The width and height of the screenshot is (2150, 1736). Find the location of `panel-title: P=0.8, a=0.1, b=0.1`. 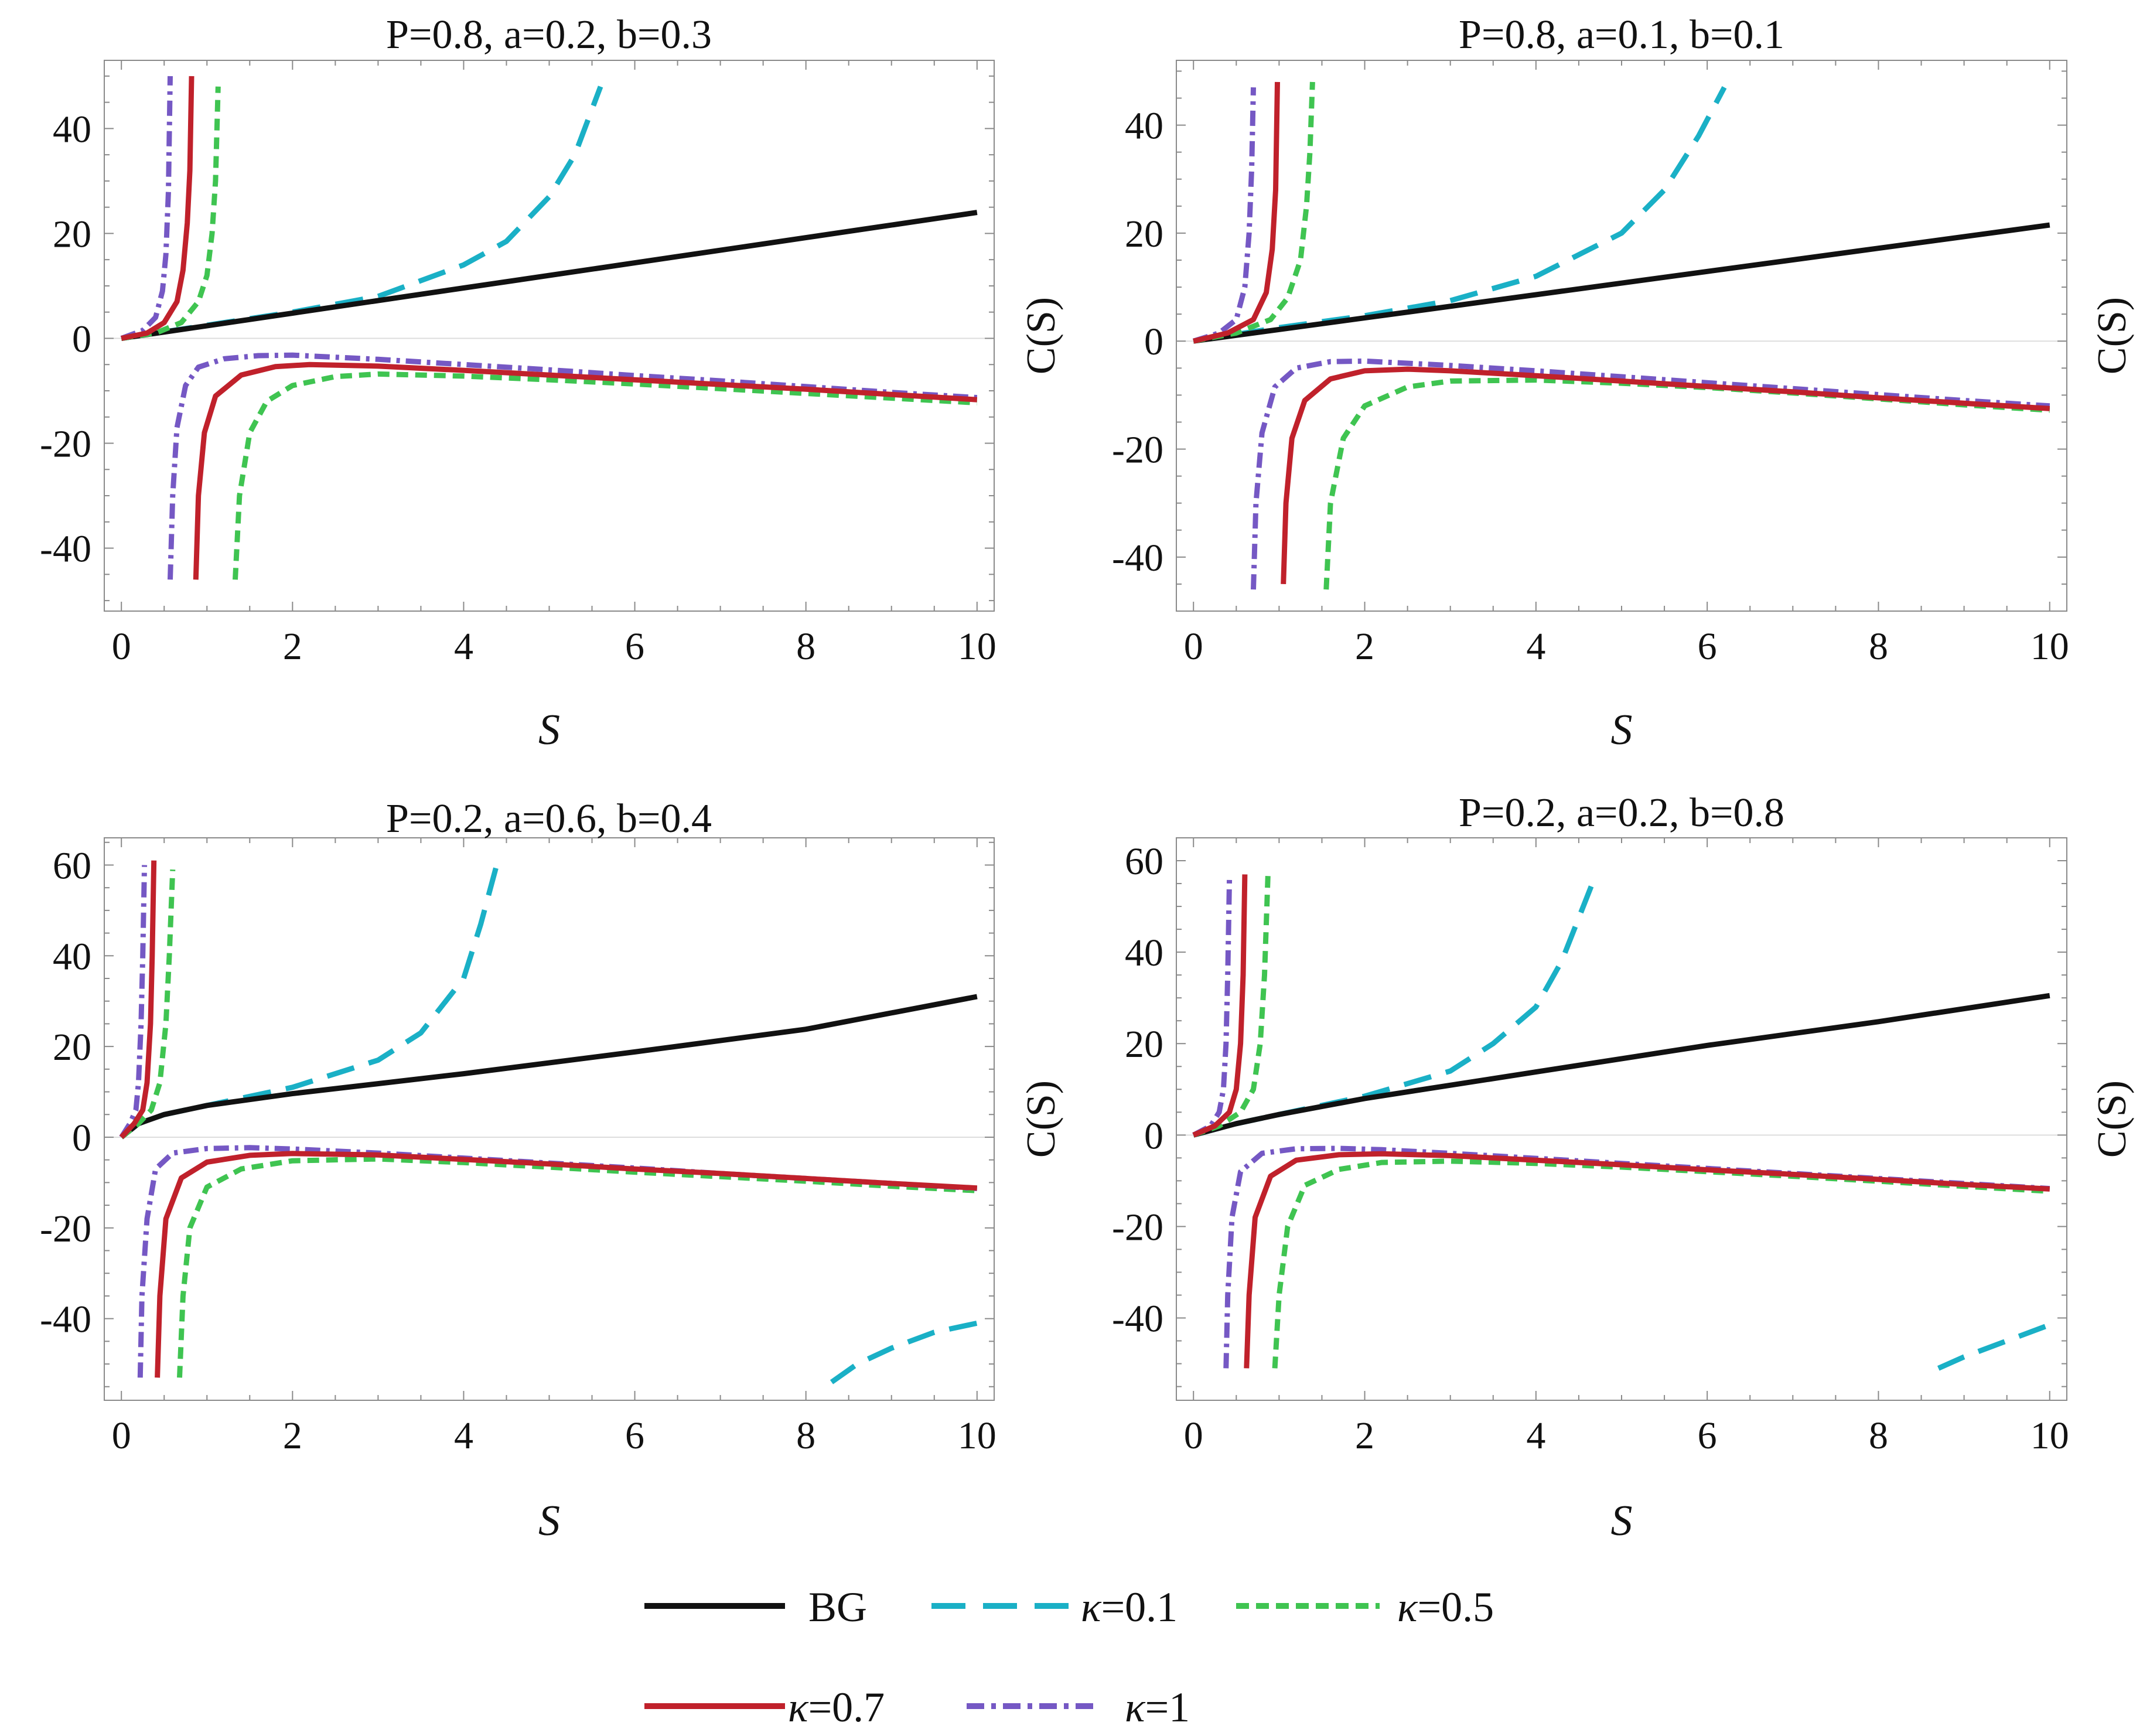

panel-title: P=0.8, a=0.1, b=0.1 is located at coordinates (1621, 34).